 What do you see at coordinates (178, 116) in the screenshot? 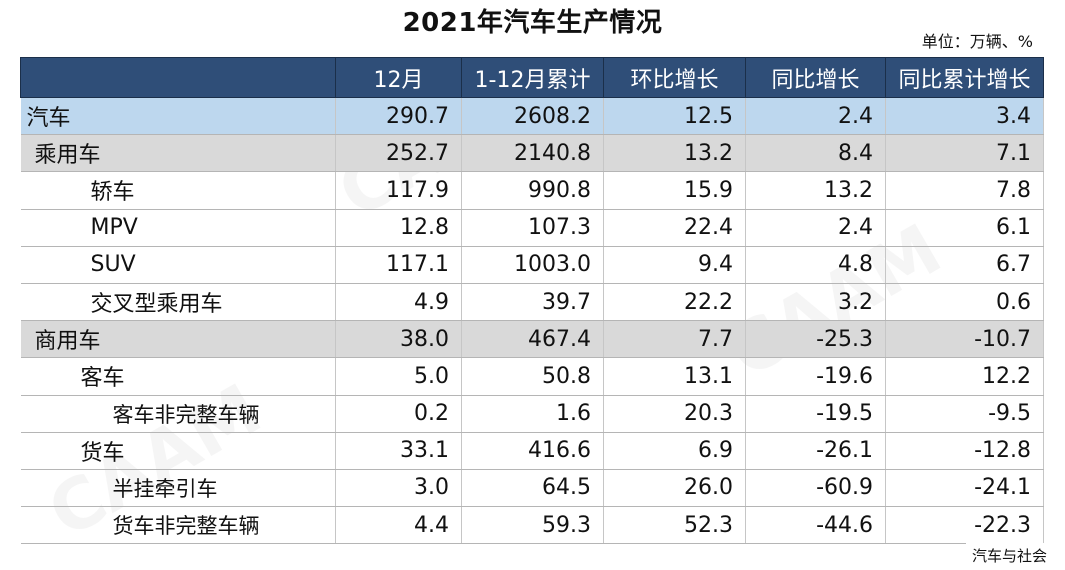
I see `row-label: 汽车` at bounding box center [178, 116].